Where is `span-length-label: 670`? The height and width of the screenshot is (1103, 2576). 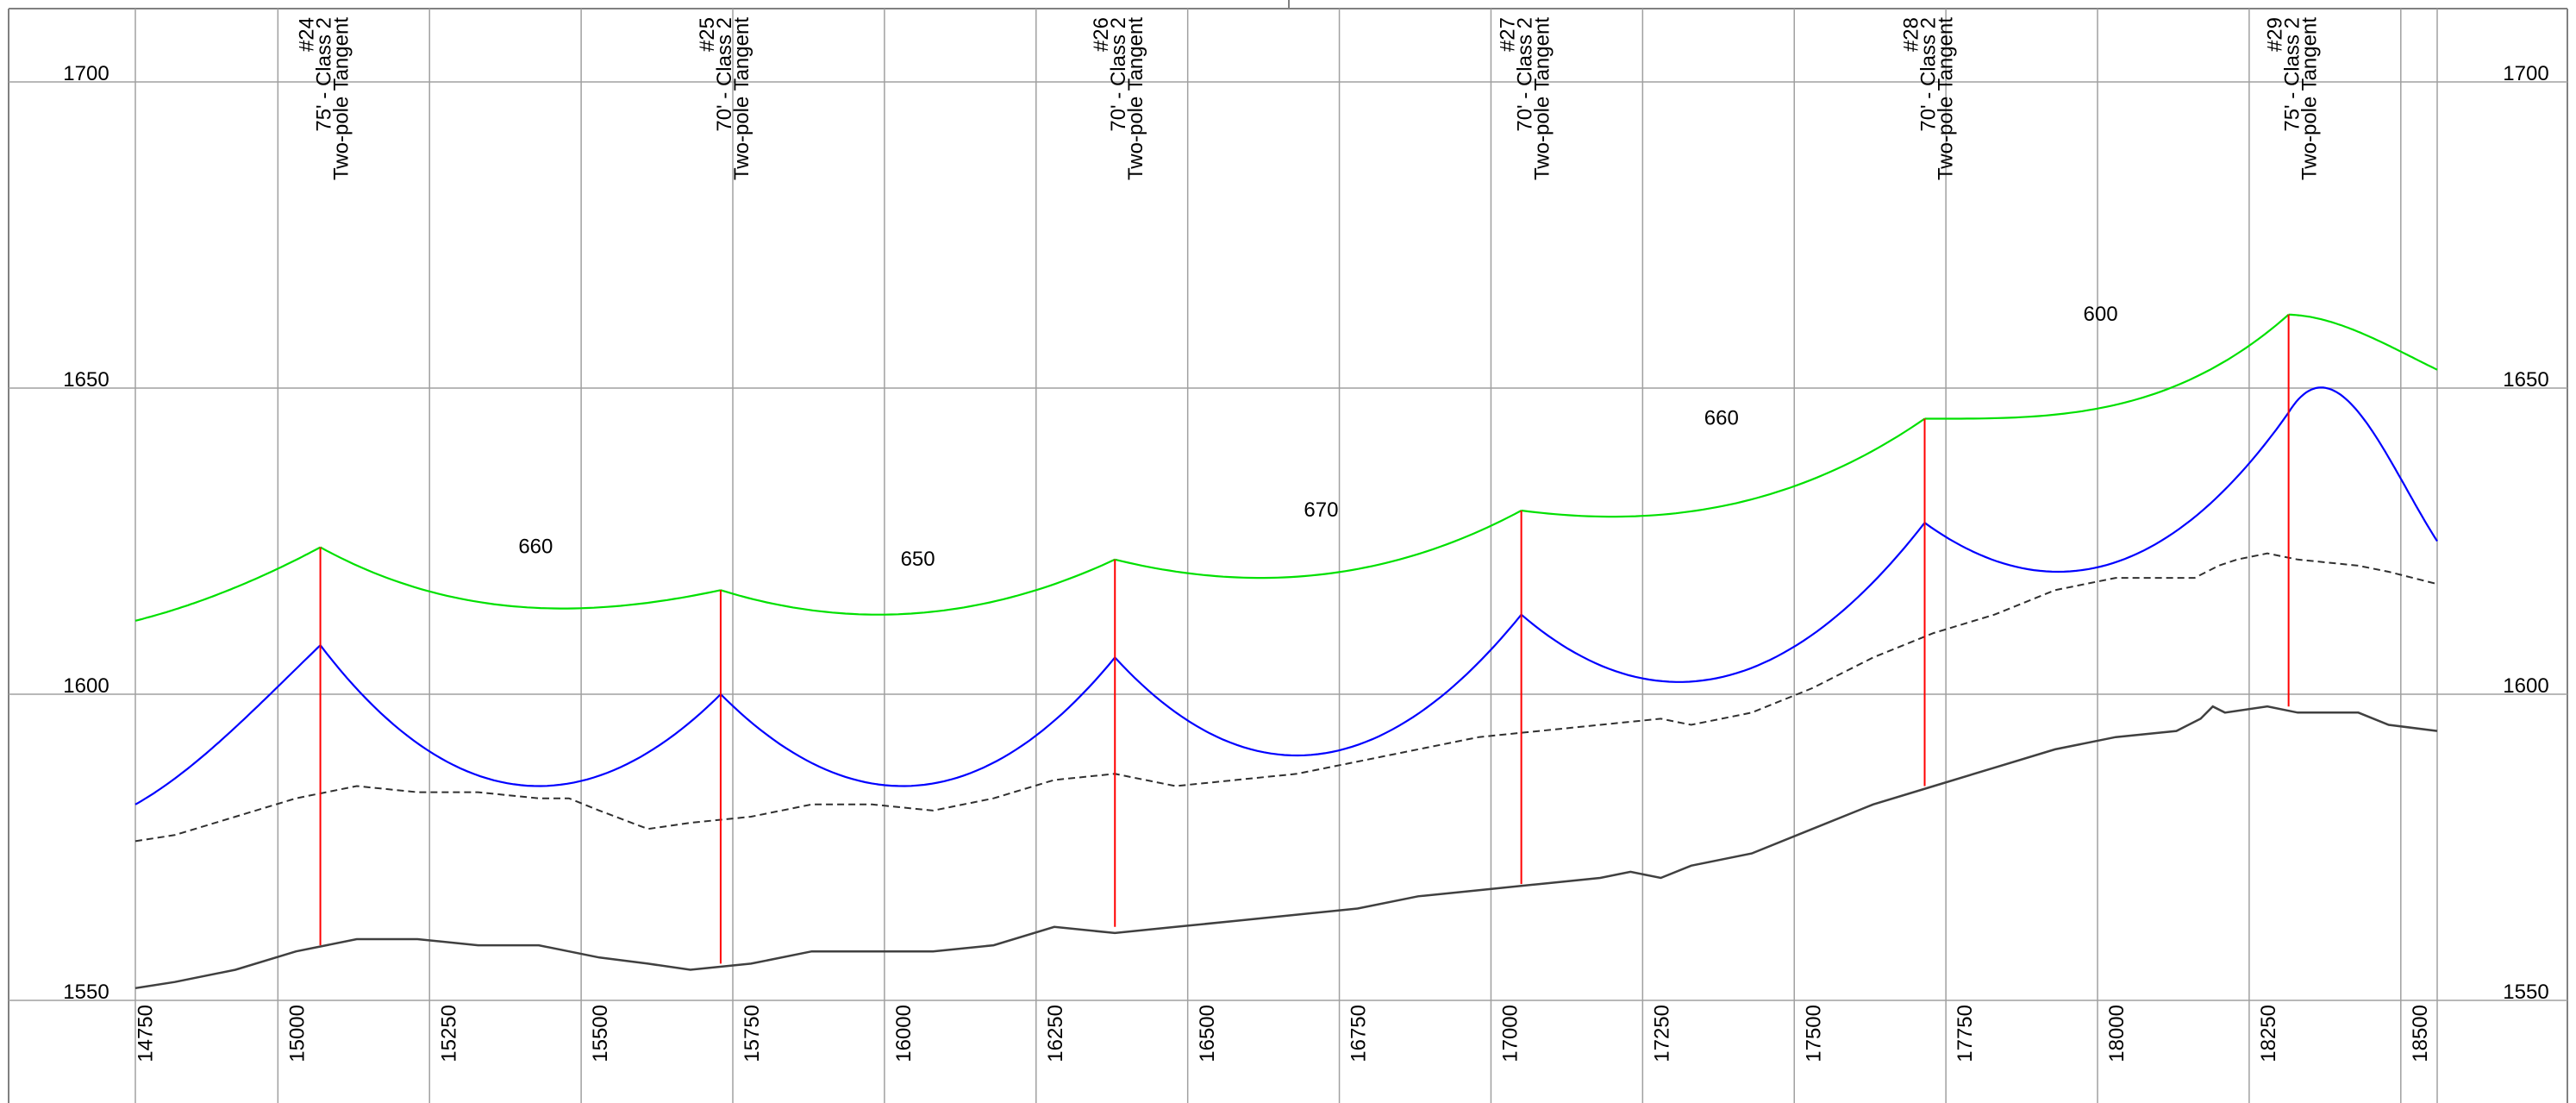 span-length-label: 670 is located at coordinates (1321, 510).